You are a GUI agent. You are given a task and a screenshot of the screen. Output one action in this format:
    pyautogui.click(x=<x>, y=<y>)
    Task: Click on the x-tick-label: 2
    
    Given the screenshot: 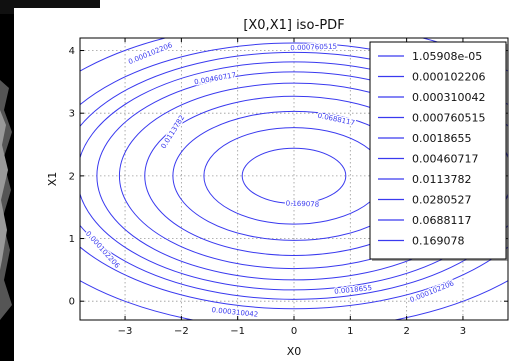 What is the action you would take?
    pyautogui.click(x=406, y=331)
    